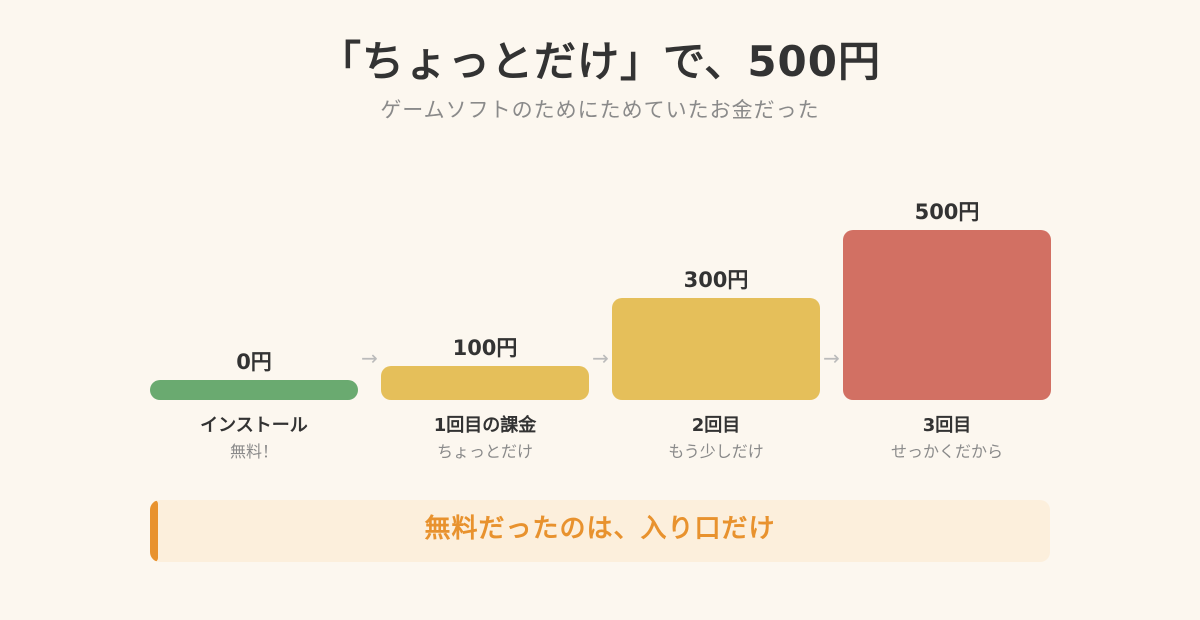  Describe the element at coordinates (947, 451) in the screenshot. I see `category-sublabel-4: せっかくだから` at that location.